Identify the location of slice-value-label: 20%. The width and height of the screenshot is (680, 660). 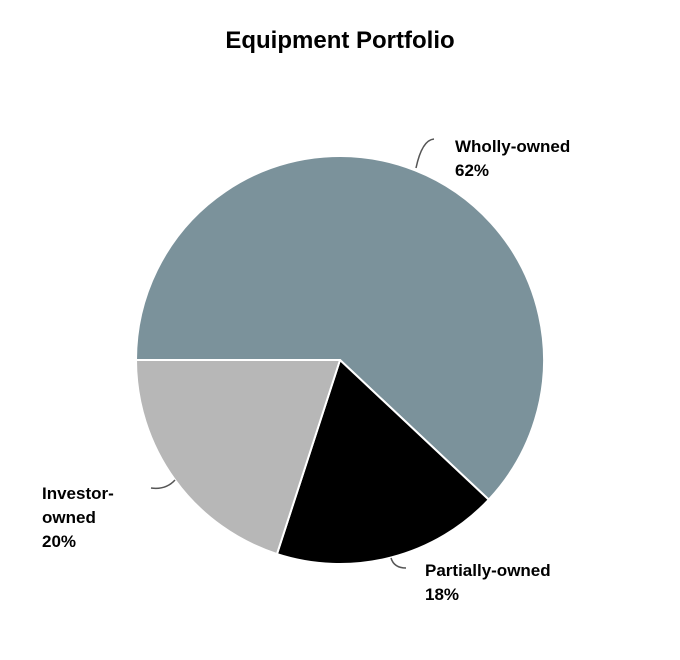
(59, 541).